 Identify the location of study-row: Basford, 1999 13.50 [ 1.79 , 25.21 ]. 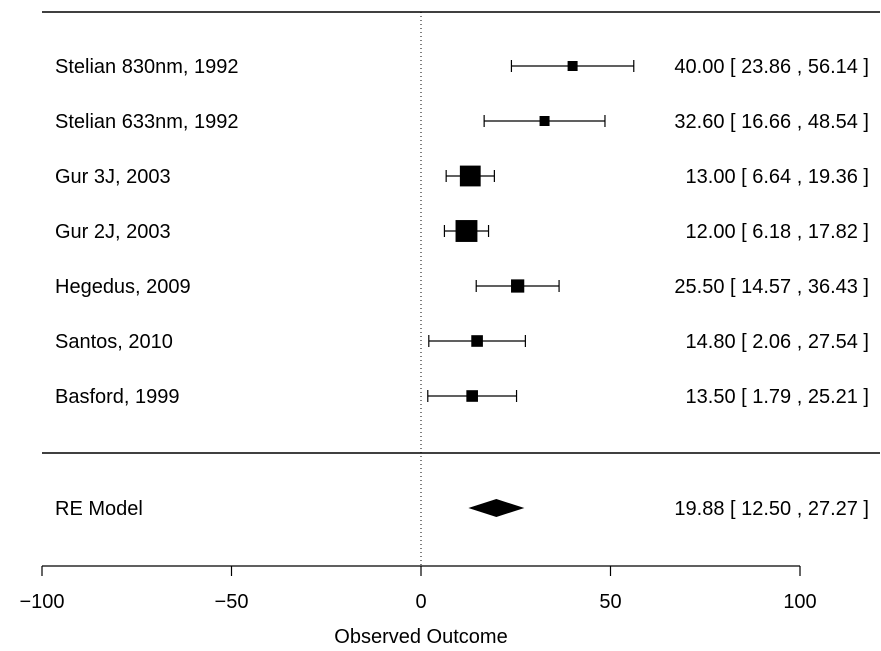
(462, 397).